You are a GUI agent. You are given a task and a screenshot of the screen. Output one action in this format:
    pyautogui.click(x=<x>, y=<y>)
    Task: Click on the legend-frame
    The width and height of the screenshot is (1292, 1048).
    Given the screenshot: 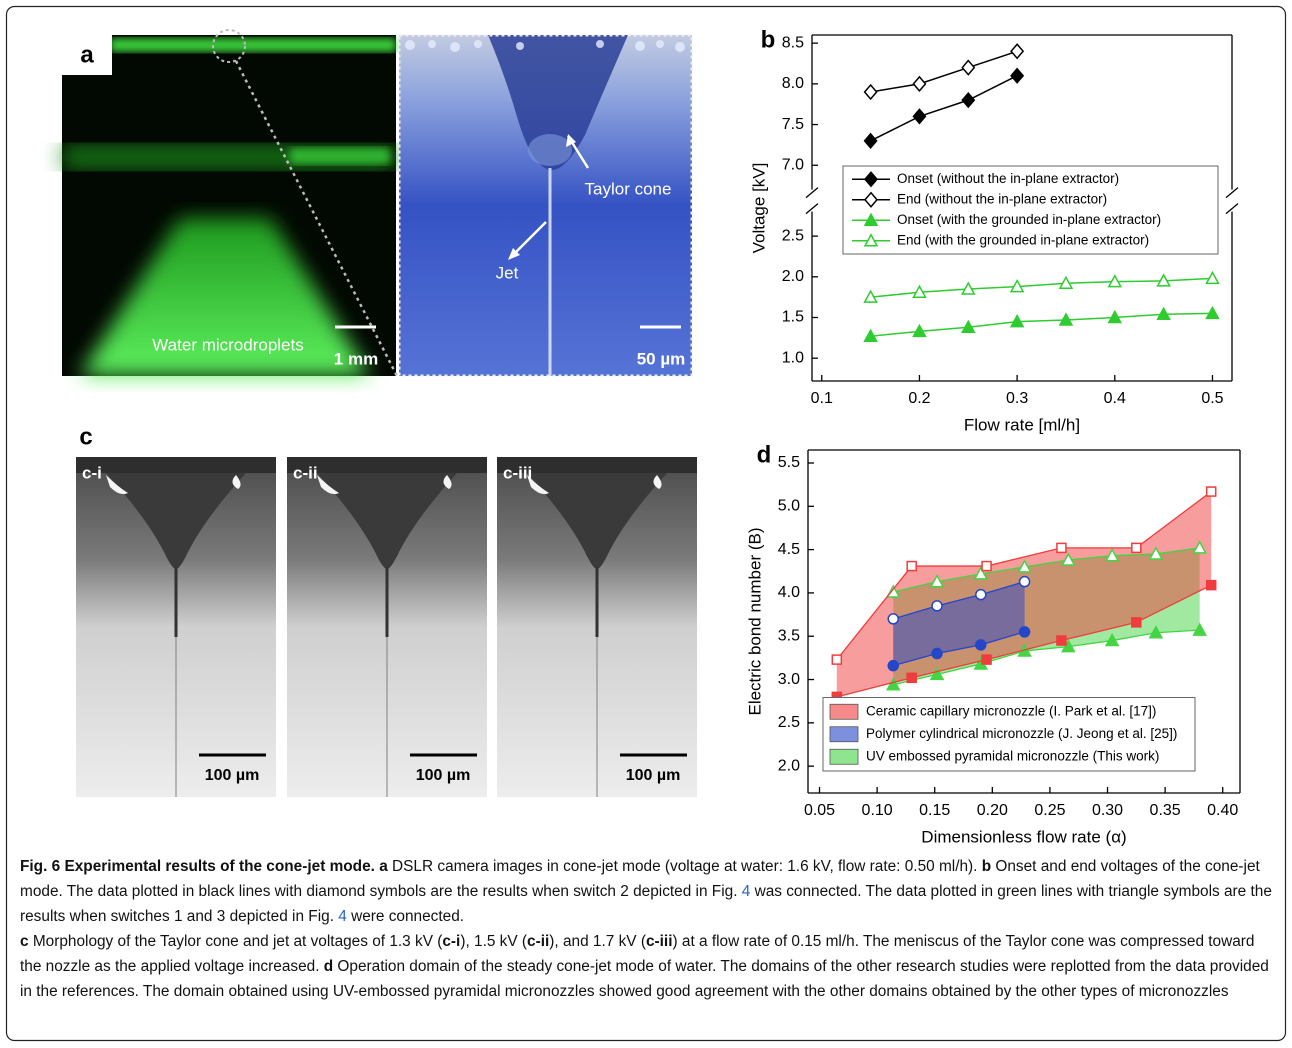 What is the action you would take?
    pyautogui.click(x=1009, y=734)
    